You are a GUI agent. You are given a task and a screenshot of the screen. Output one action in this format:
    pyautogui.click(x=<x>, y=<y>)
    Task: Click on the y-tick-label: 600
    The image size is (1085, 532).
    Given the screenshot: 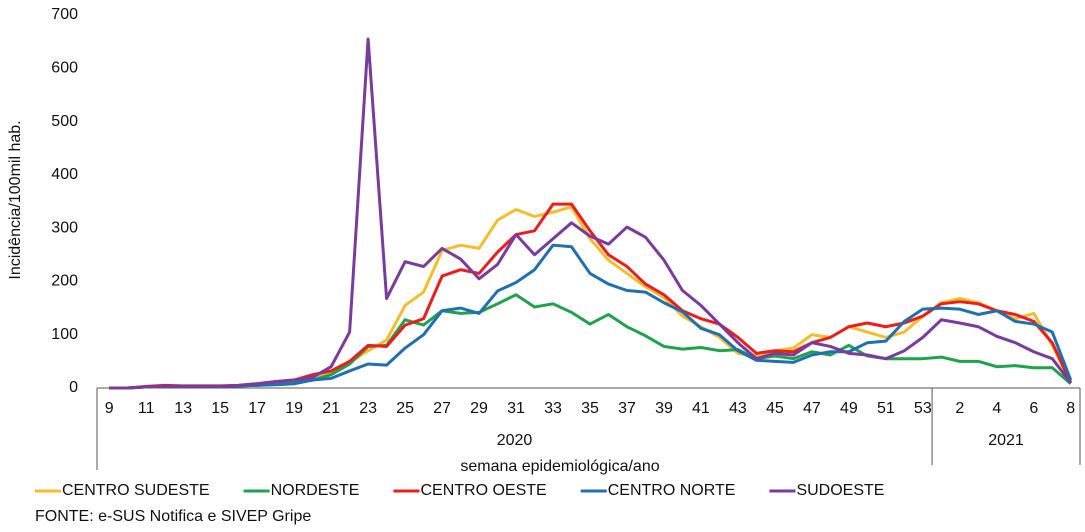 What is the action you would take?
    pyautogui.click(x=64, y=68)
    